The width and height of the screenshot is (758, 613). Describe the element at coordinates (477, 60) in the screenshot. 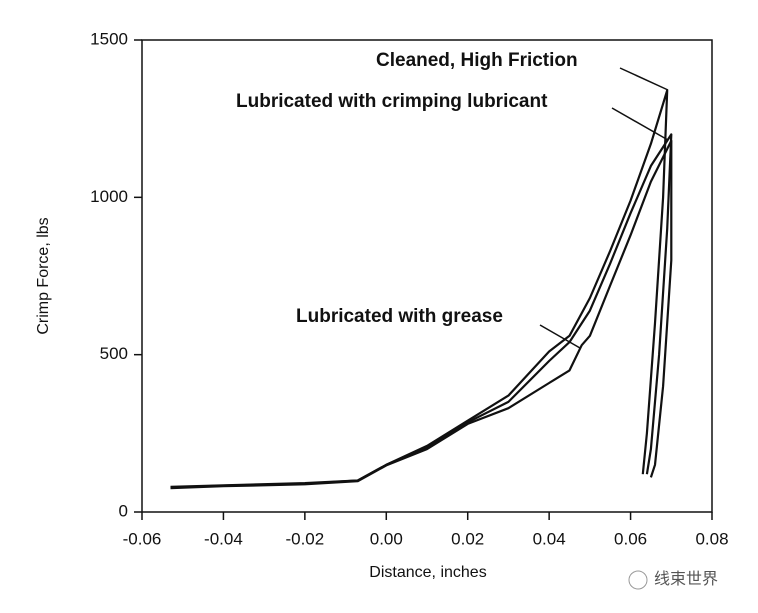

I see `annotation: Cleaned, High Friction` at that location.